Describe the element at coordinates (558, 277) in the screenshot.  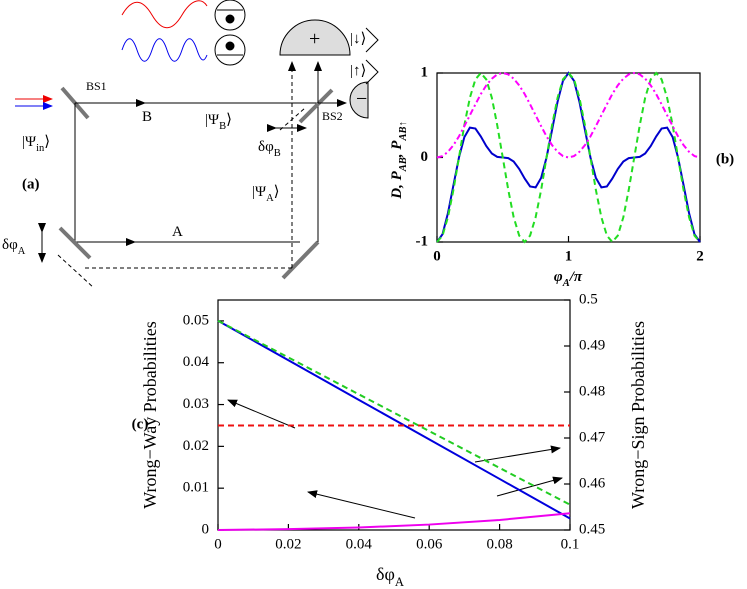
I see `text-part: φ` at that location.